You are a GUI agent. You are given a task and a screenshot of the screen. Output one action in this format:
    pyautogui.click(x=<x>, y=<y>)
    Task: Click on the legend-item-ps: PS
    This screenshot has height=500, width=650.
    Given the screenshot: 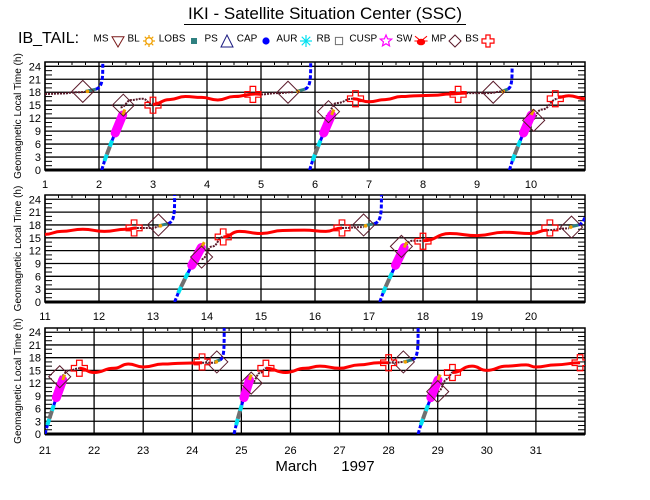 What is the action you would take?
    pyautogui.click(x=219, y=39)
    